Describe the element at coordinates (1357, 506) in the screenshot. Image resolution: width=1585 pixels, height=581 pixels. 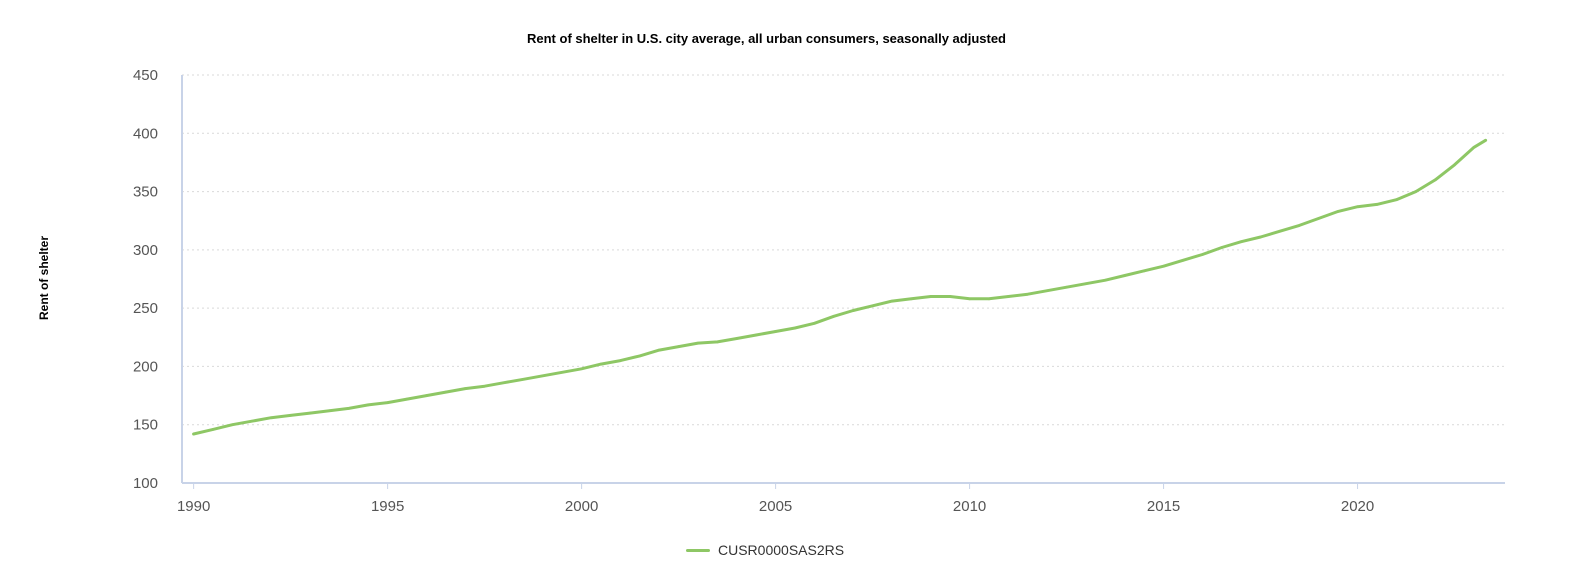
I see `x-tick-label: 2020` at that location.